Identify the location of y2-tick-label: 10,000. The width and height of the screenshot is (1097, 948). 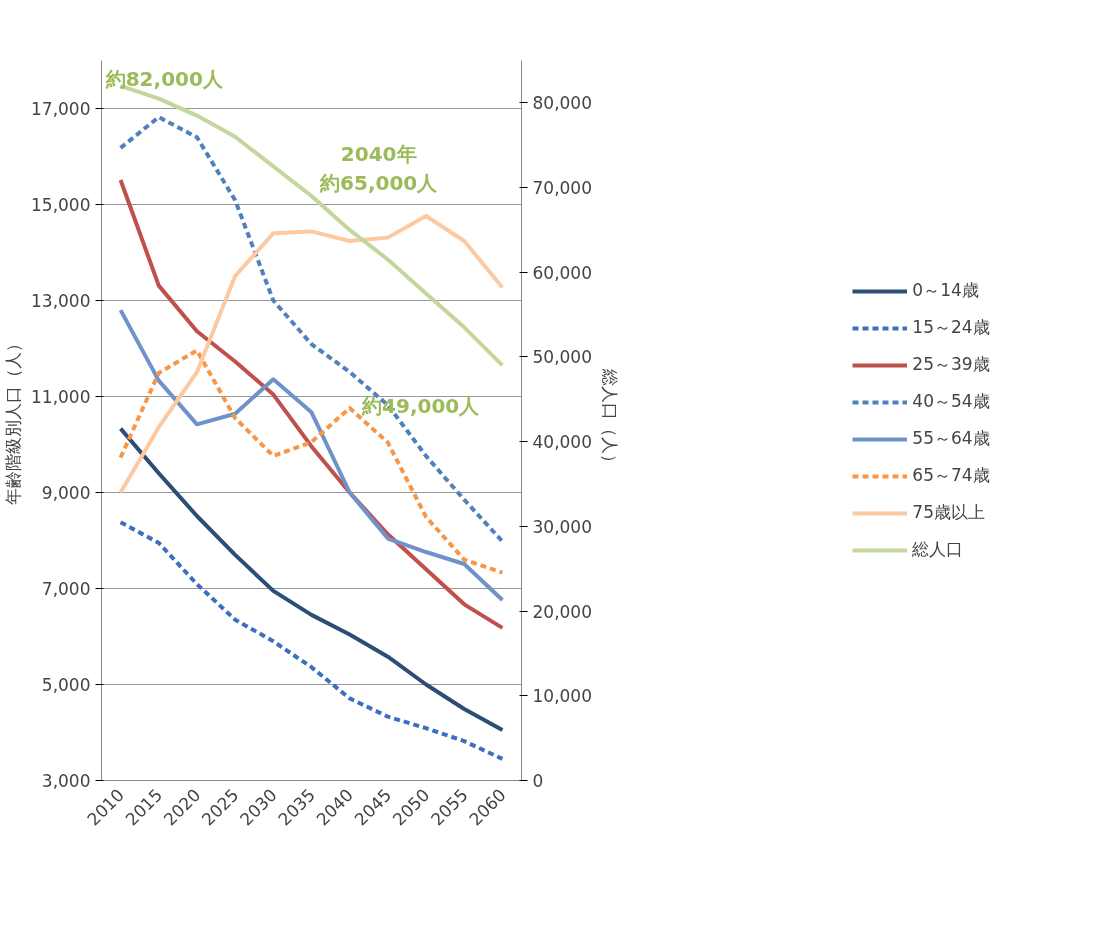
(562, 696).